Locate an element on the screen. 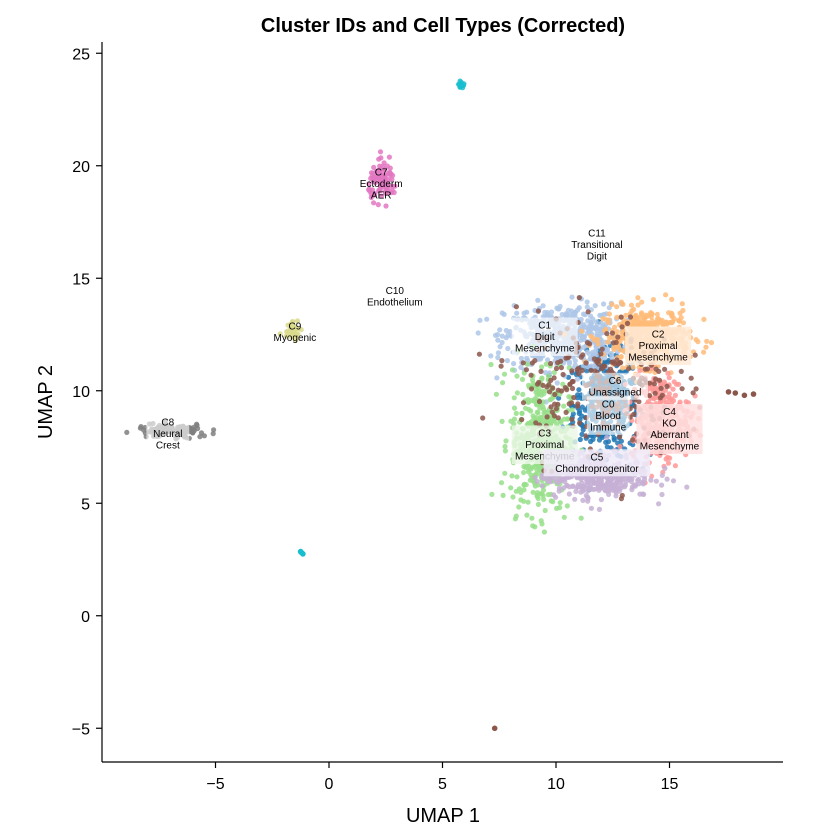  cluster-label-c7: Ectoderm is located at coordinates (381, 184).